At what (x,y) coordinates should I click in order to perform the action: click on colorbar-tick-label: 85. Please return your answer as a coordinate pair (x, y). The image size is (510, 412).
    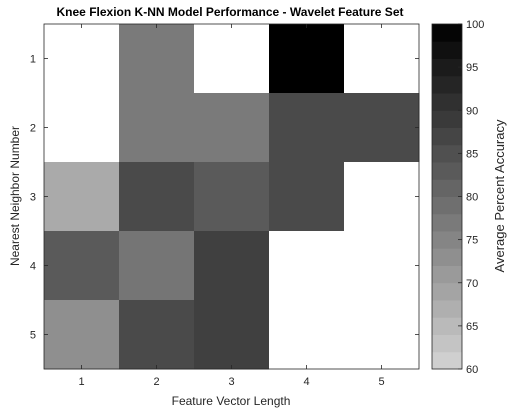
    Looking at the image, I should click on (472, 154).